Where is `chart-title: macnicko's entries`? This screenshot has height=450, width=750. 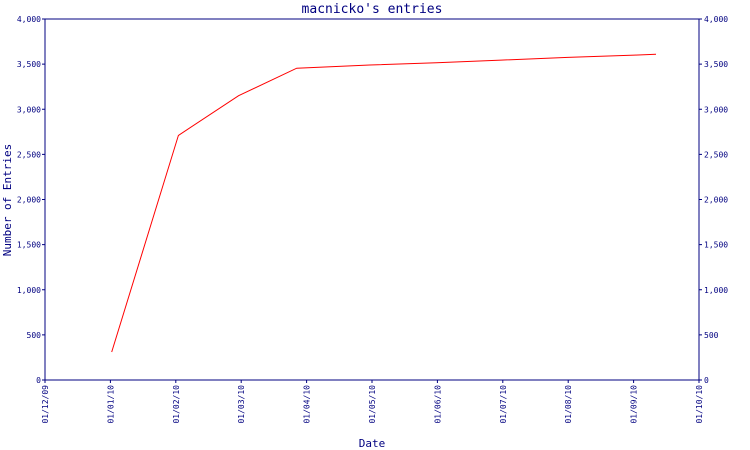 chart-title: macnicko's entries is located at coordinates (372, 9).